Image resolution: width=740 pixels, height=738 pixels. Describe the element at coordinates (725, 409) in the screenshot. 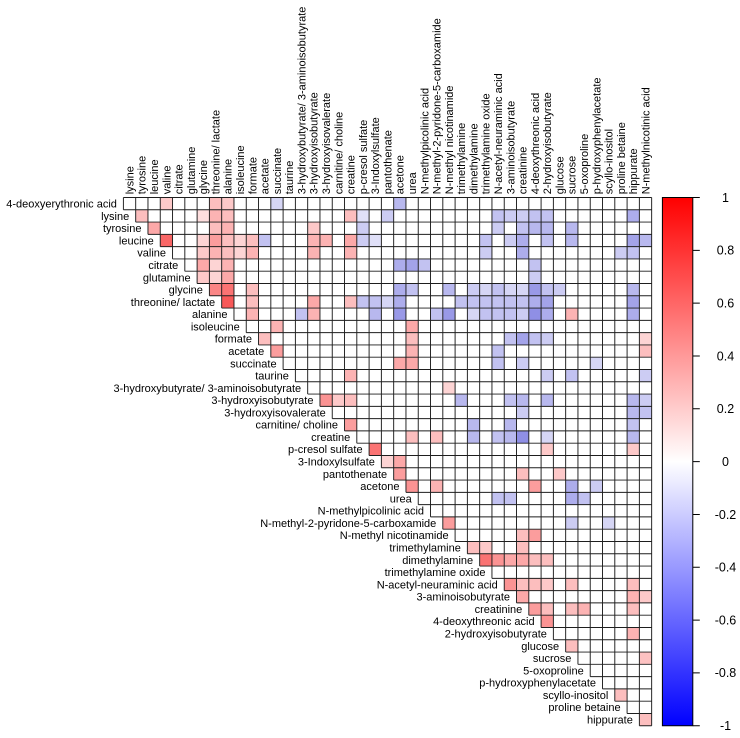

I see `svg-text: 0.2` at that location.